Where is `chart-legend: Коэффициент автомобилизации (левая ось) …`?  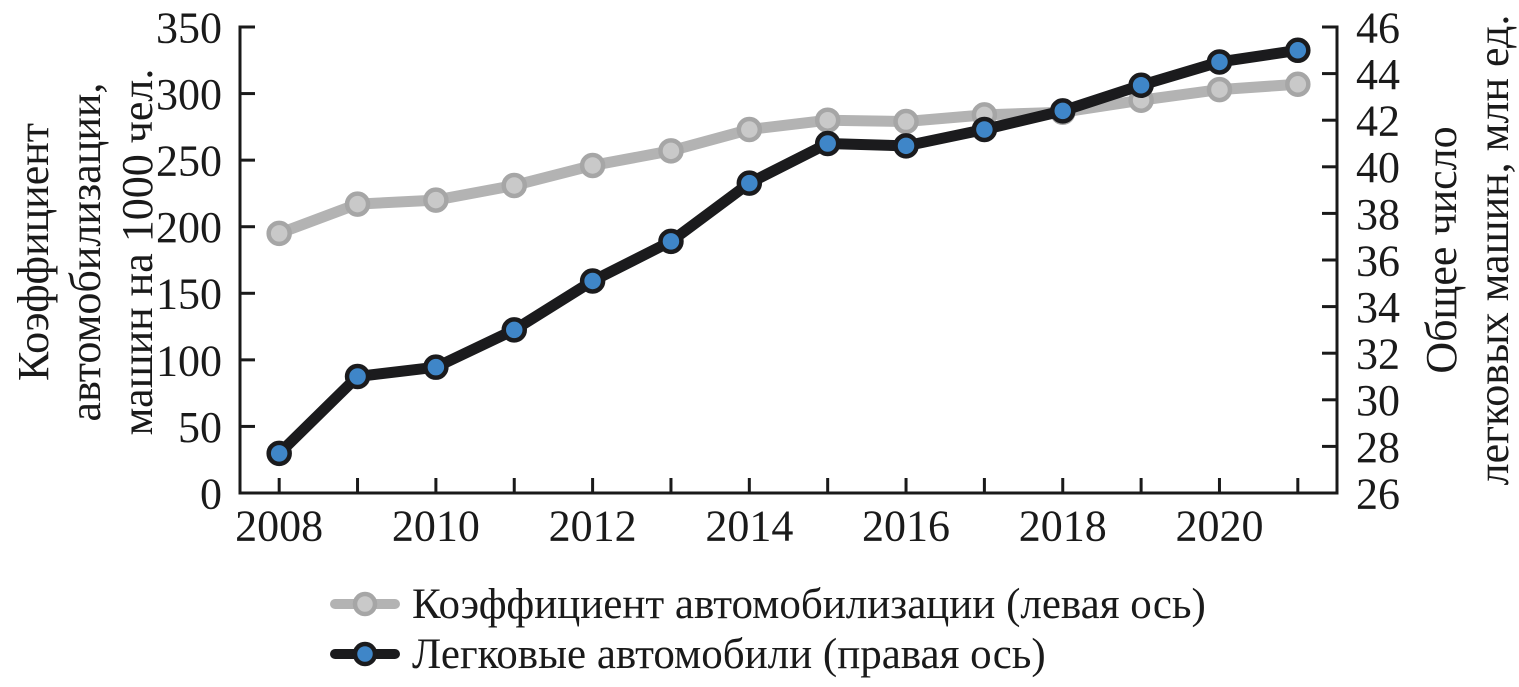
chart-legend: Коэффициент автомобилизации (левая ось) … is located at coordinates (768, 629).